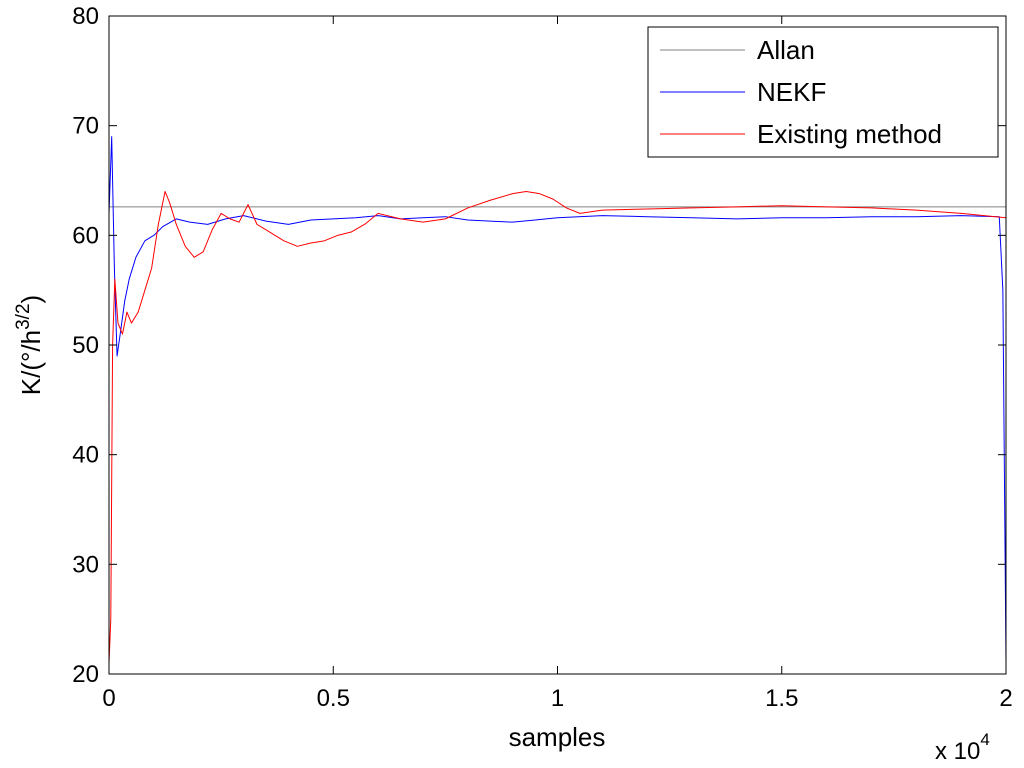 Image resolution: width=1024 pixels, height=768 pixels. Describe the element at coordinates (85, 345) in the screenshot. I see `y-tick-label: 50` at that location.